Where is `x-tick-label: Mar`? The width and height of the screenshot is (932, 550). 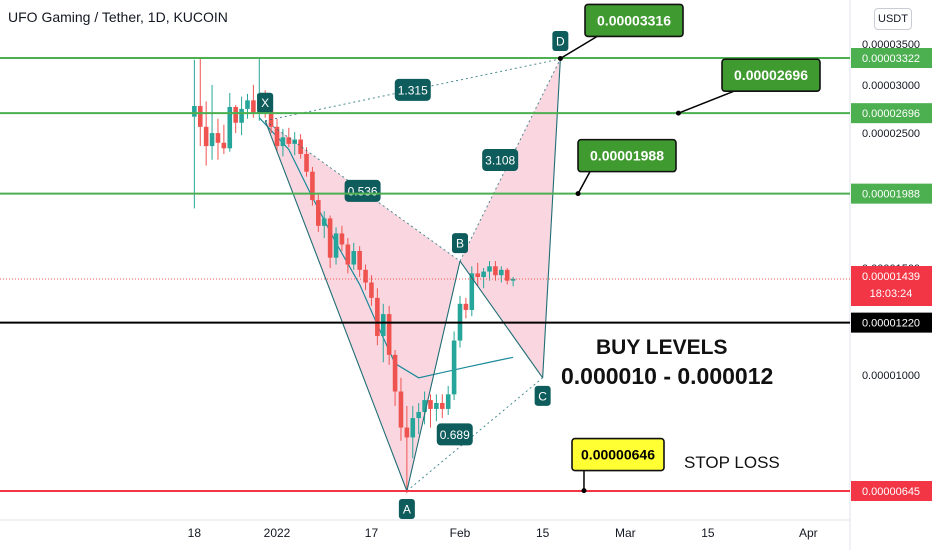 x-tick-label: Mar is located at coordinates (625, 533).